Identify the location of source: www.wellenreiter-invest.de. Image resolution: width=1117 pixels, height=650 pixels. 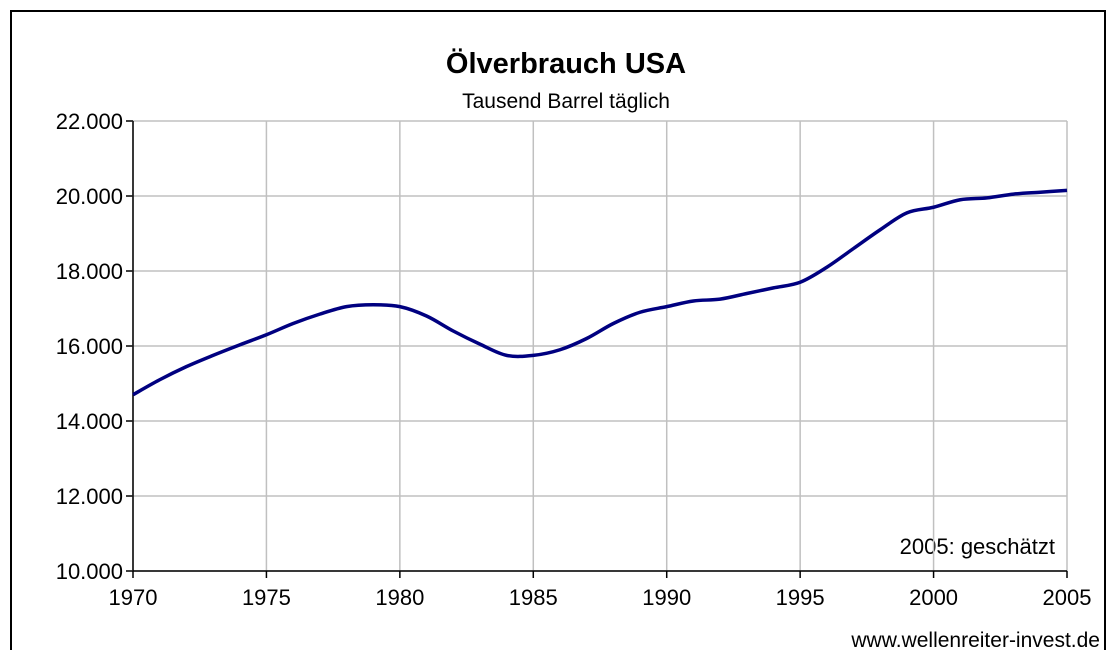
(975, 639).